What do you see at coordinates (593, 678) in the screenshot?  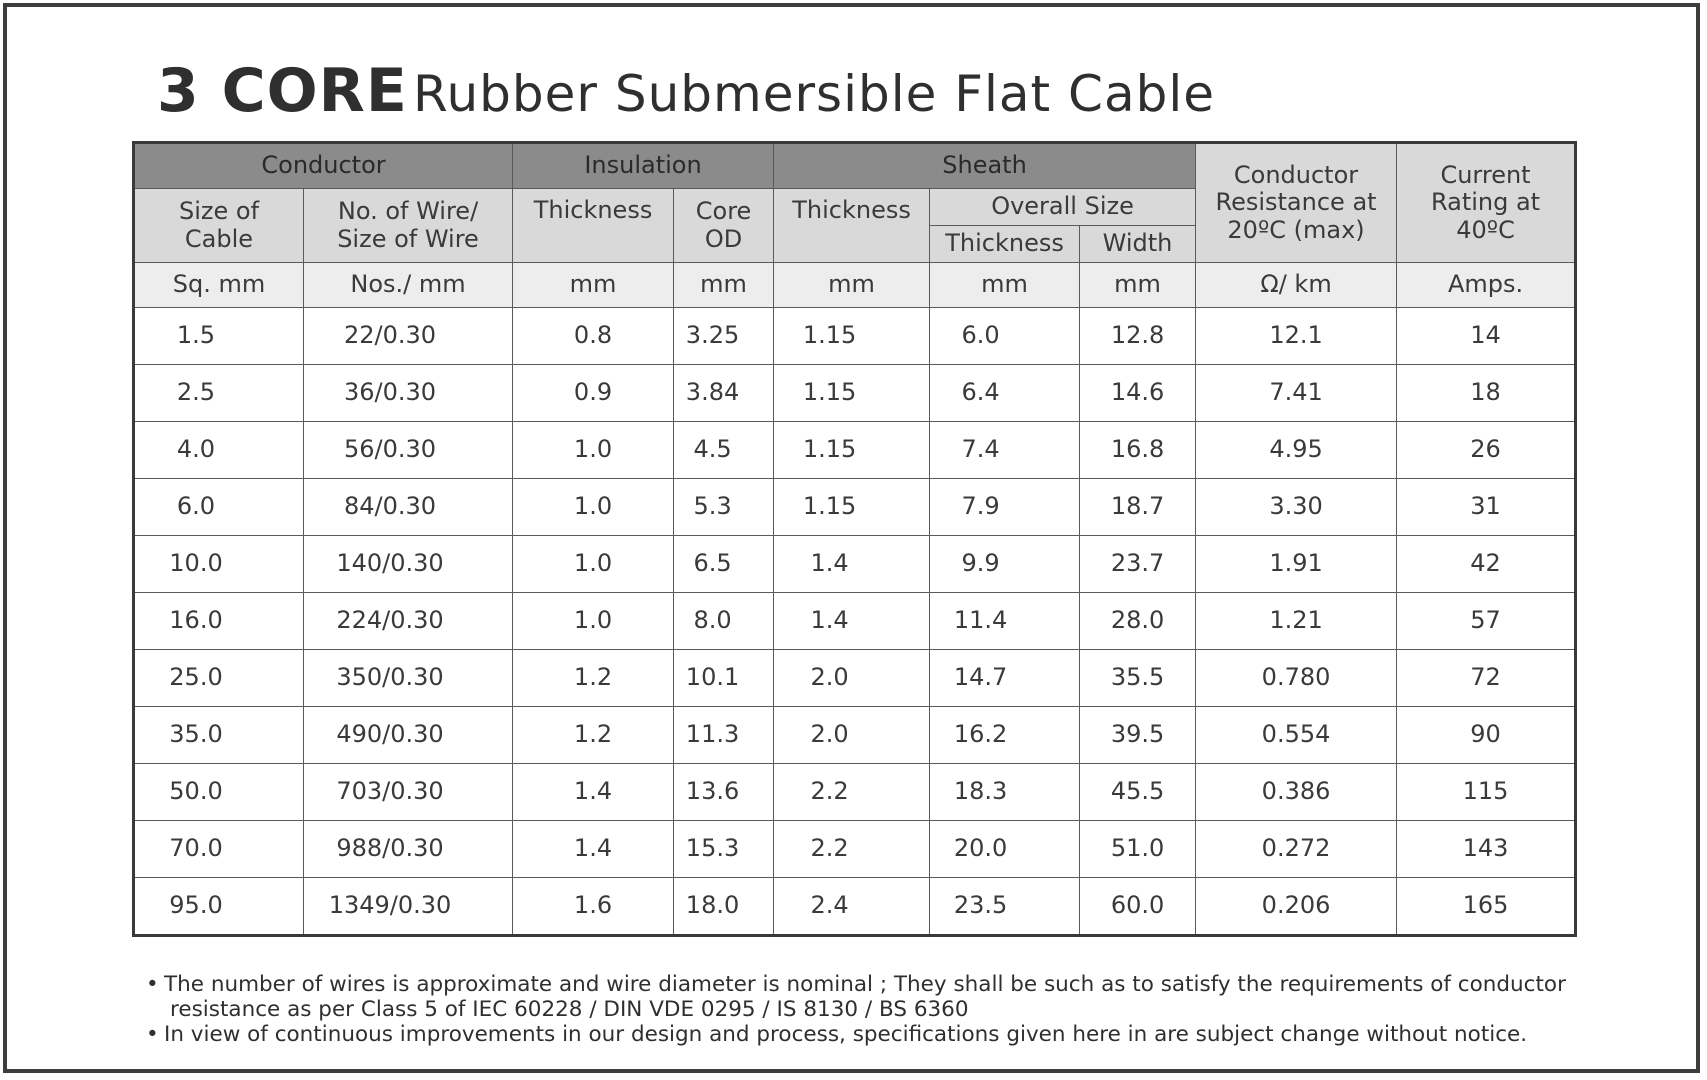 I see `table-cell: 1.2` at bounding box center [593, 678].